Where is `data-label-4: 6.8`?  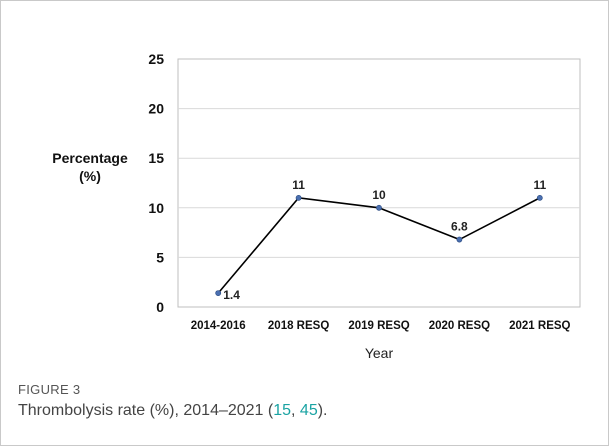 data-label-4: 6.8 is located at coordinates (459, 227).